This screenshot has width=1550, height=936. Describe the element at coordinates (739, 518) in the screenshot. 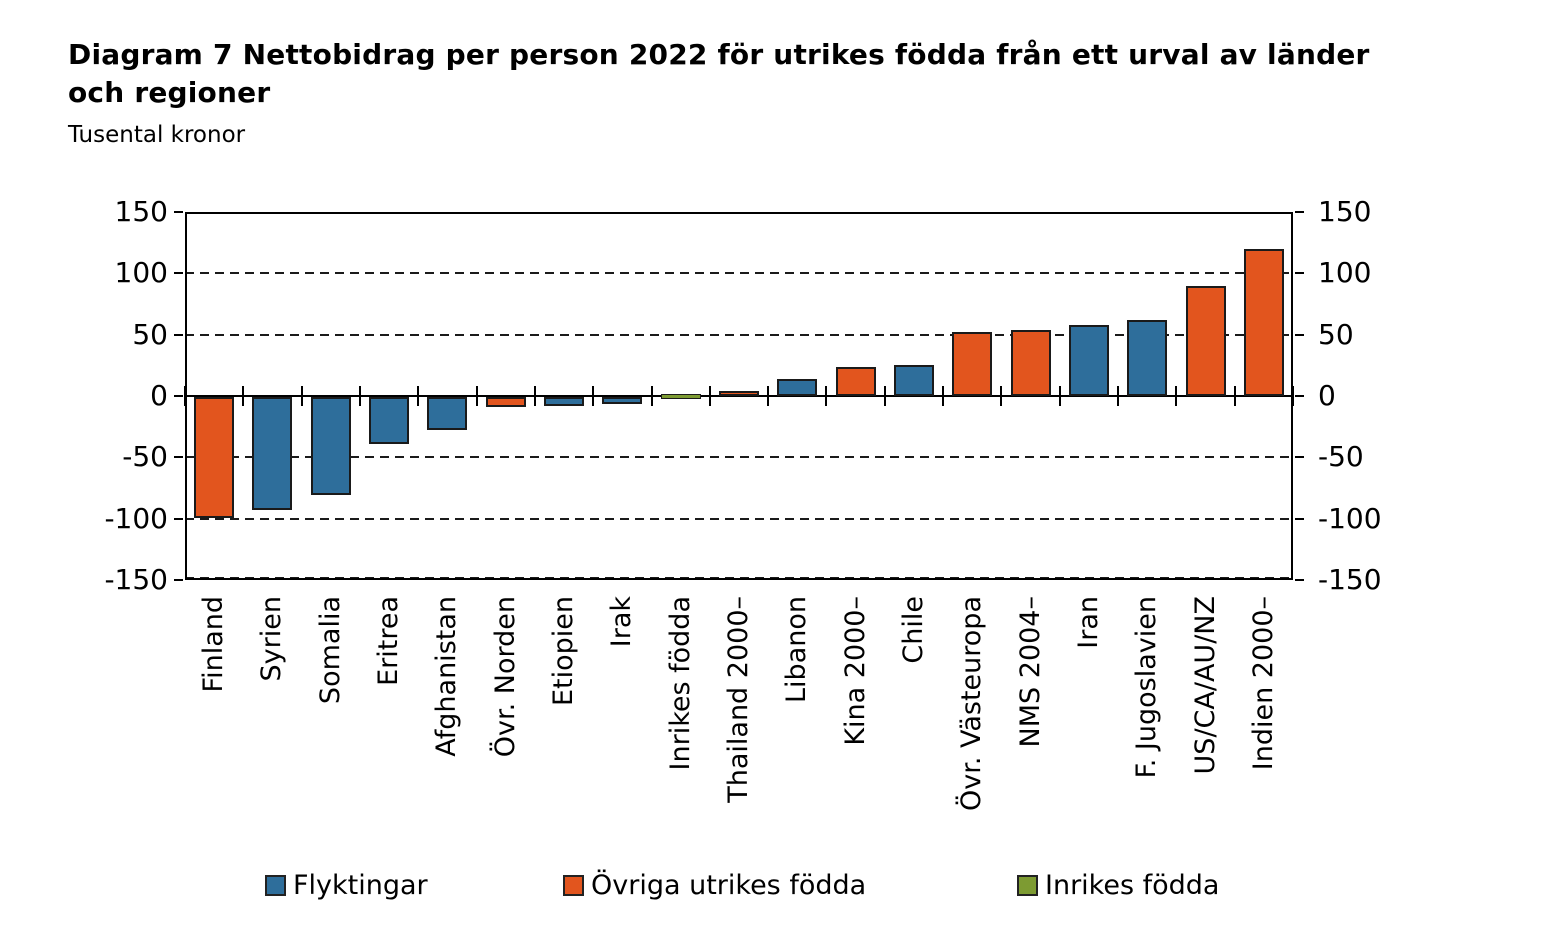

I see `gridline--100` at that location.